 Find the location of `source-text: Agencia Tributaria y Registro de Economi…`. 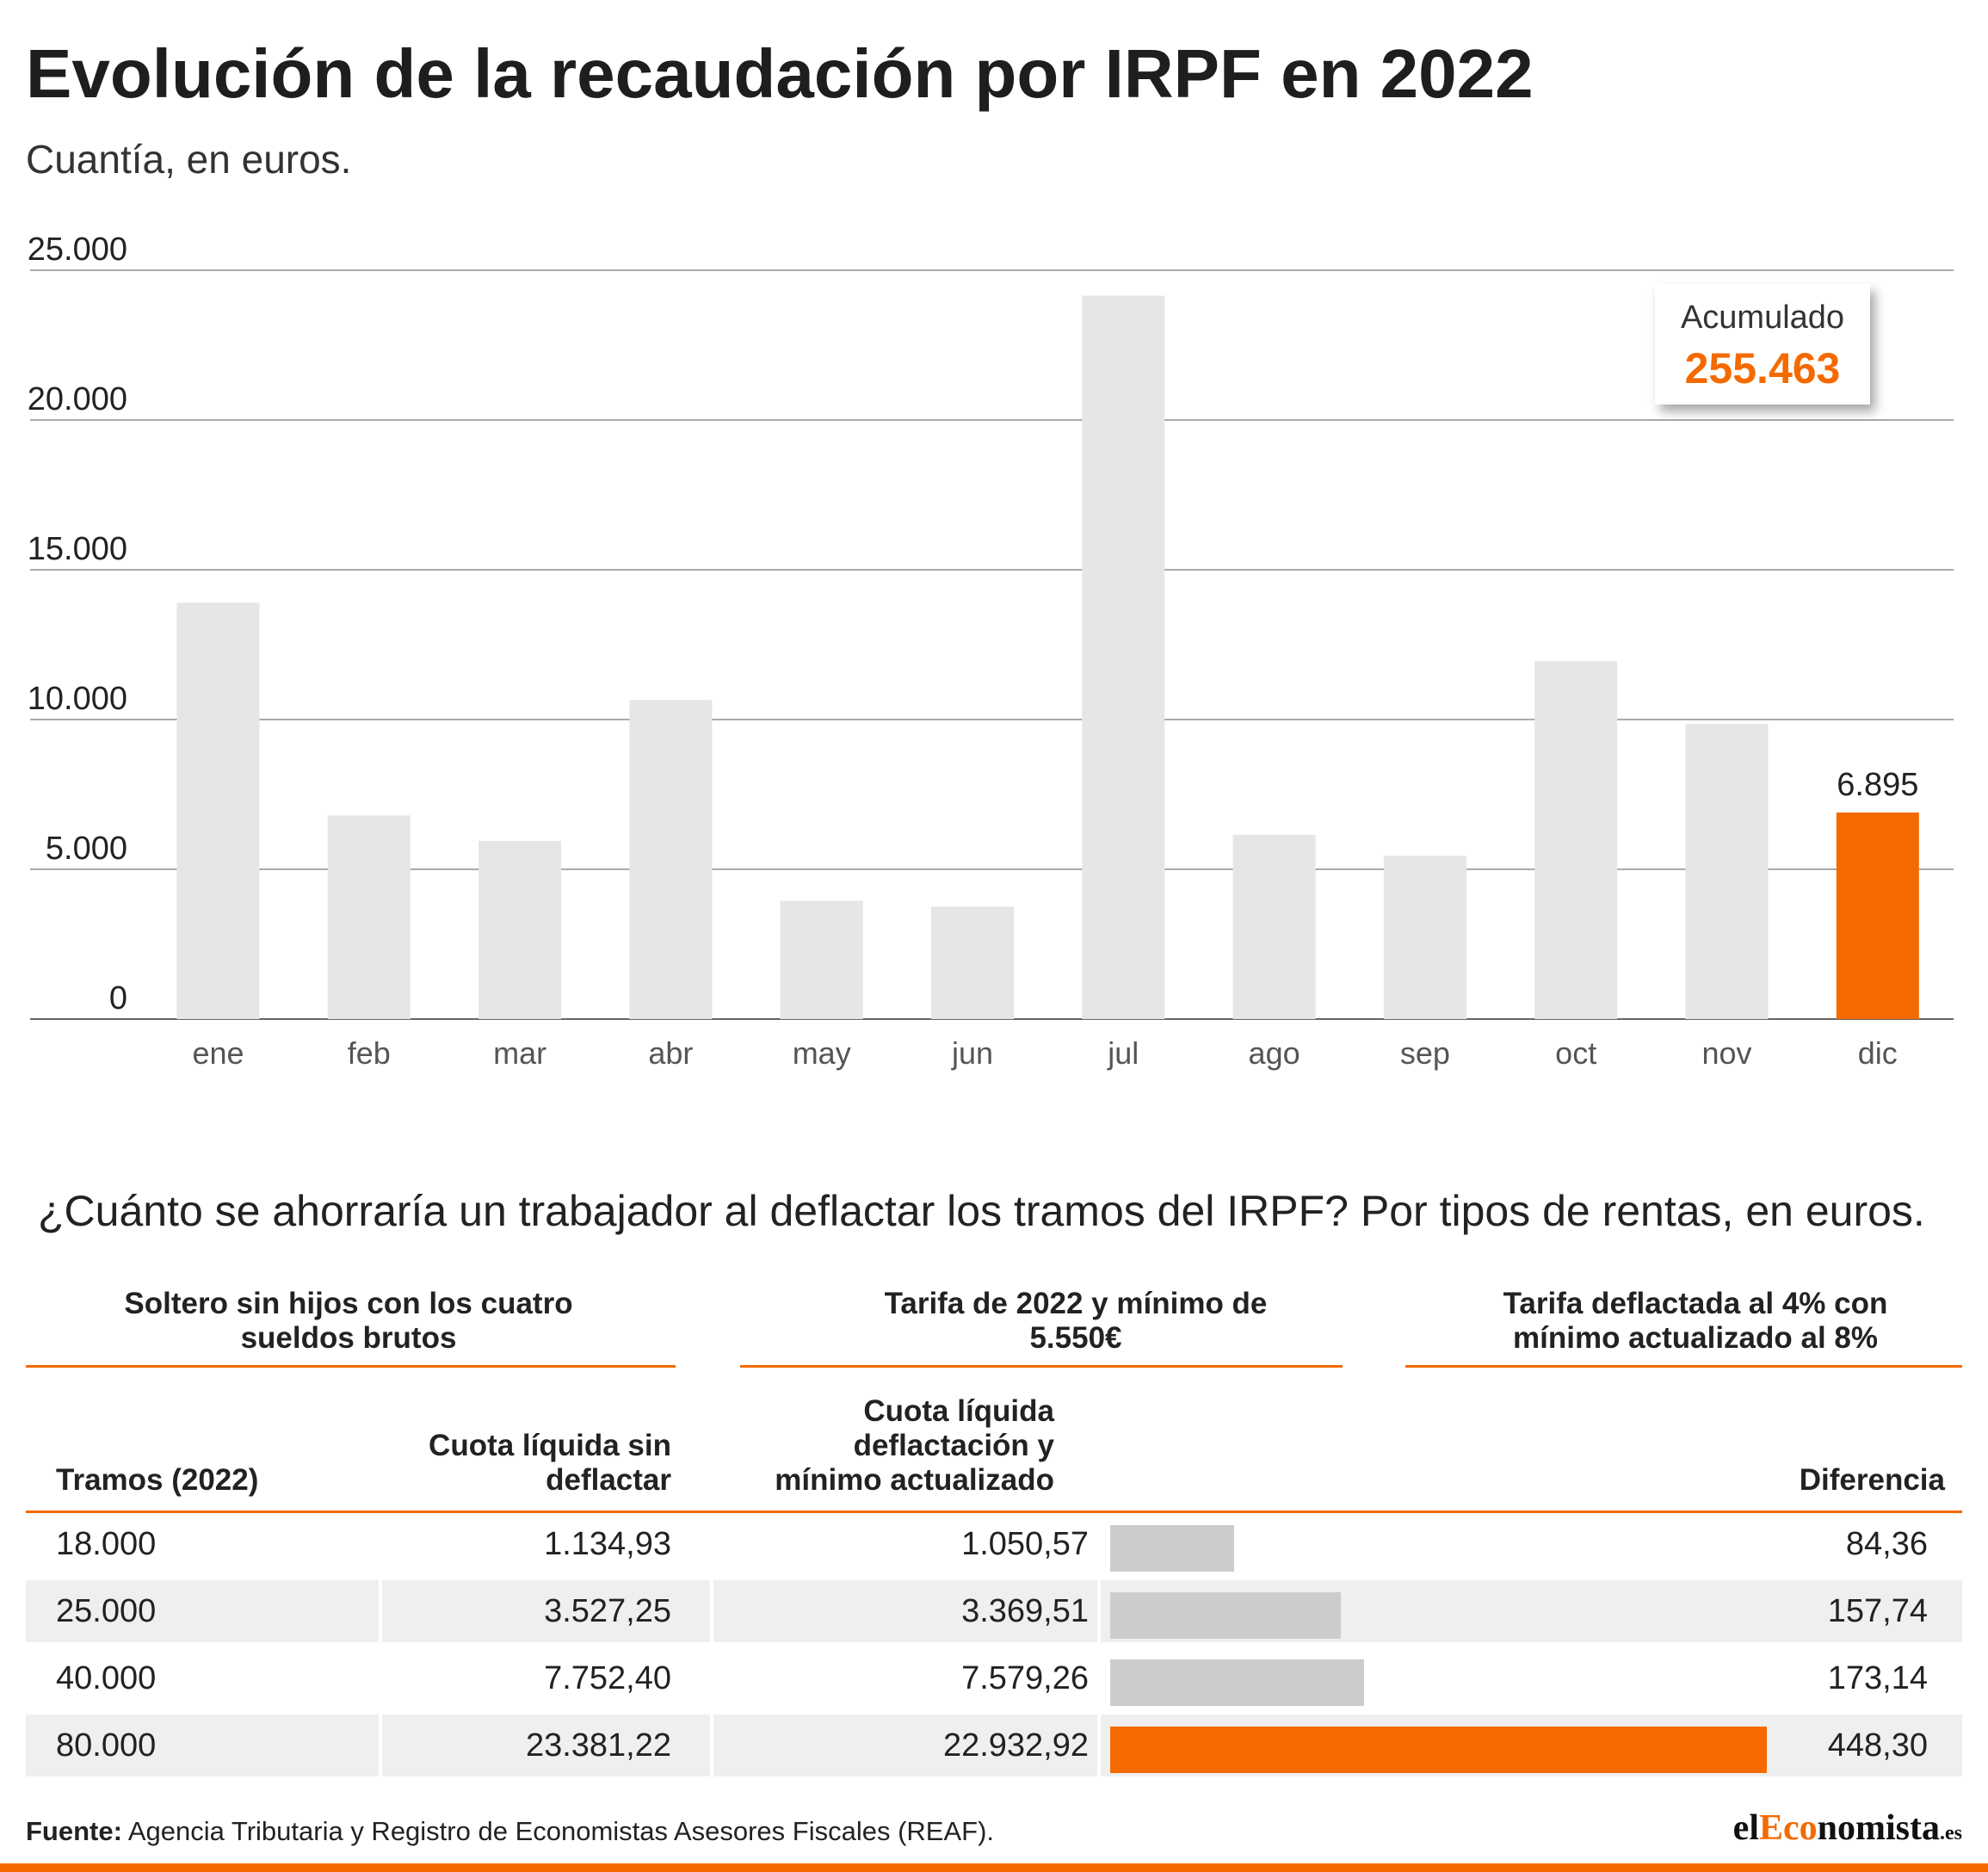

source-text: Agencia Tributaria y Registro de Economi… is located at coordinates (558, 1831).